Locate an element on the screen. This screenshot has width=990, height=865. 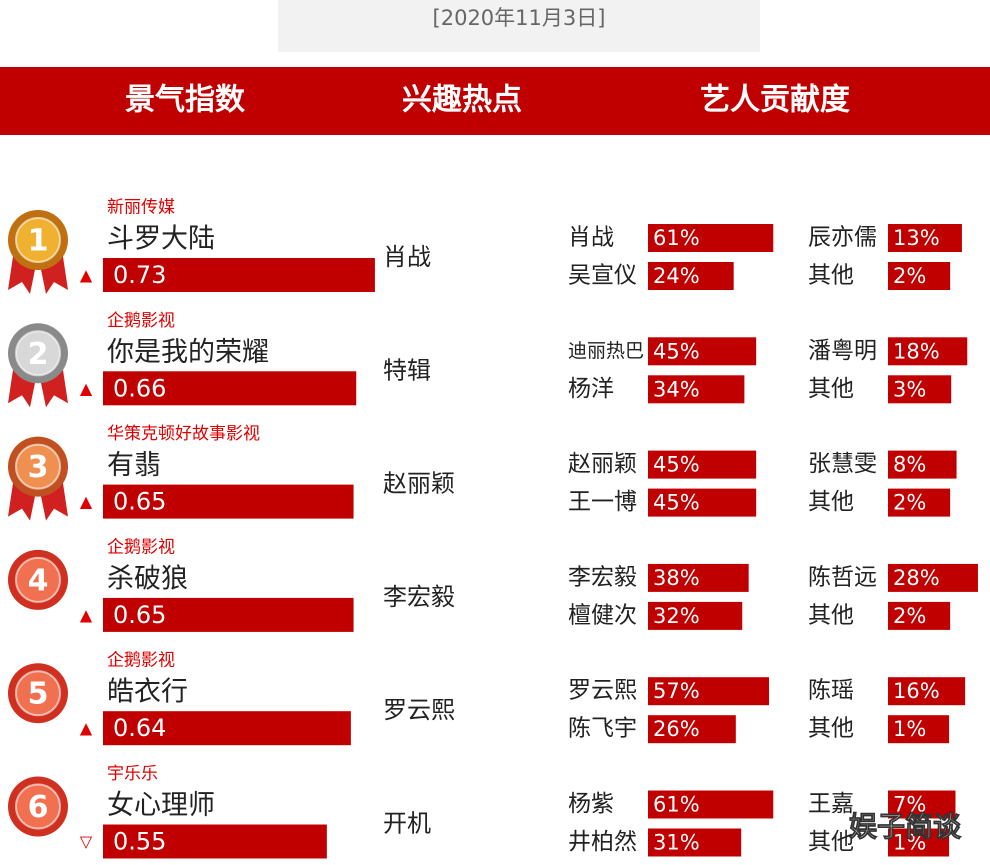
artist-name: 李宏毅 is located at coordinates (602, 577).